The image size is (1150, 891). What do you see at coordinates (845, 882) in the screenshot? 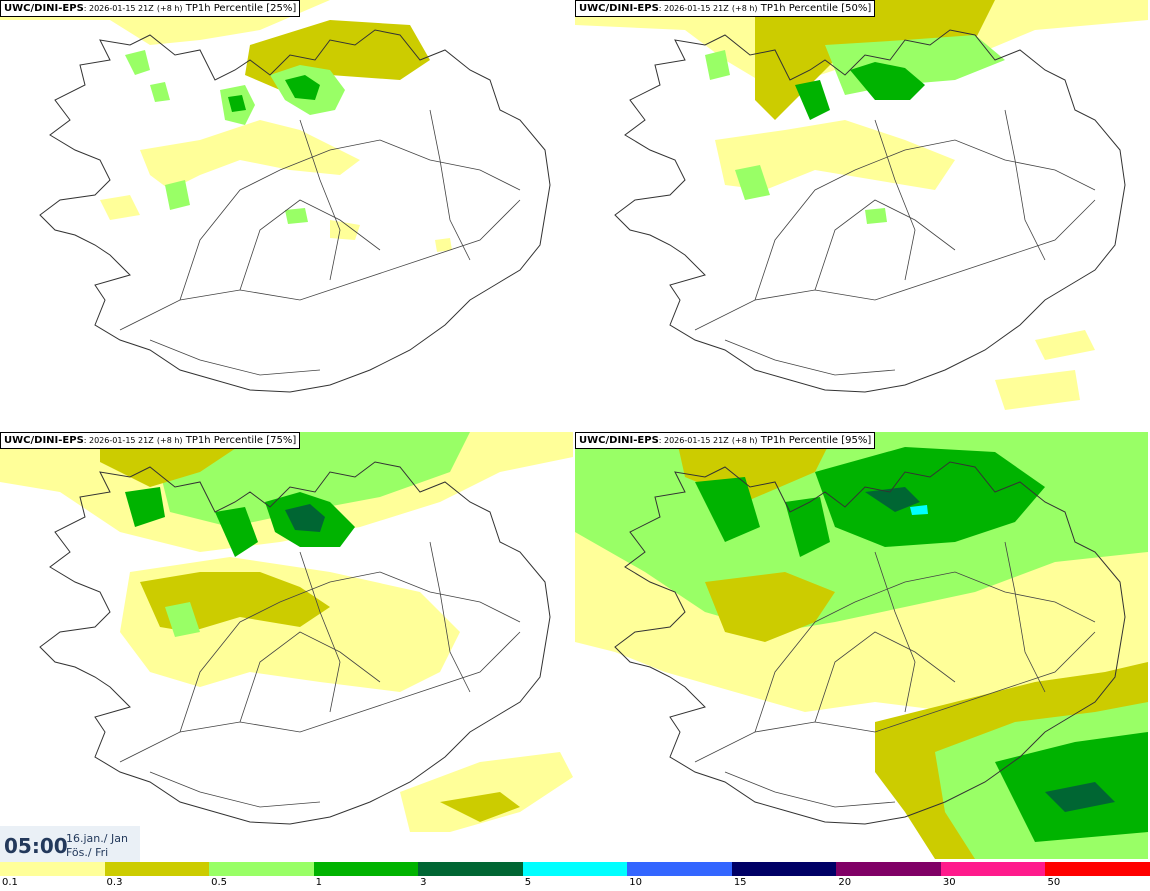
I see `legend-label: 20` at bounding box center [845, 882].